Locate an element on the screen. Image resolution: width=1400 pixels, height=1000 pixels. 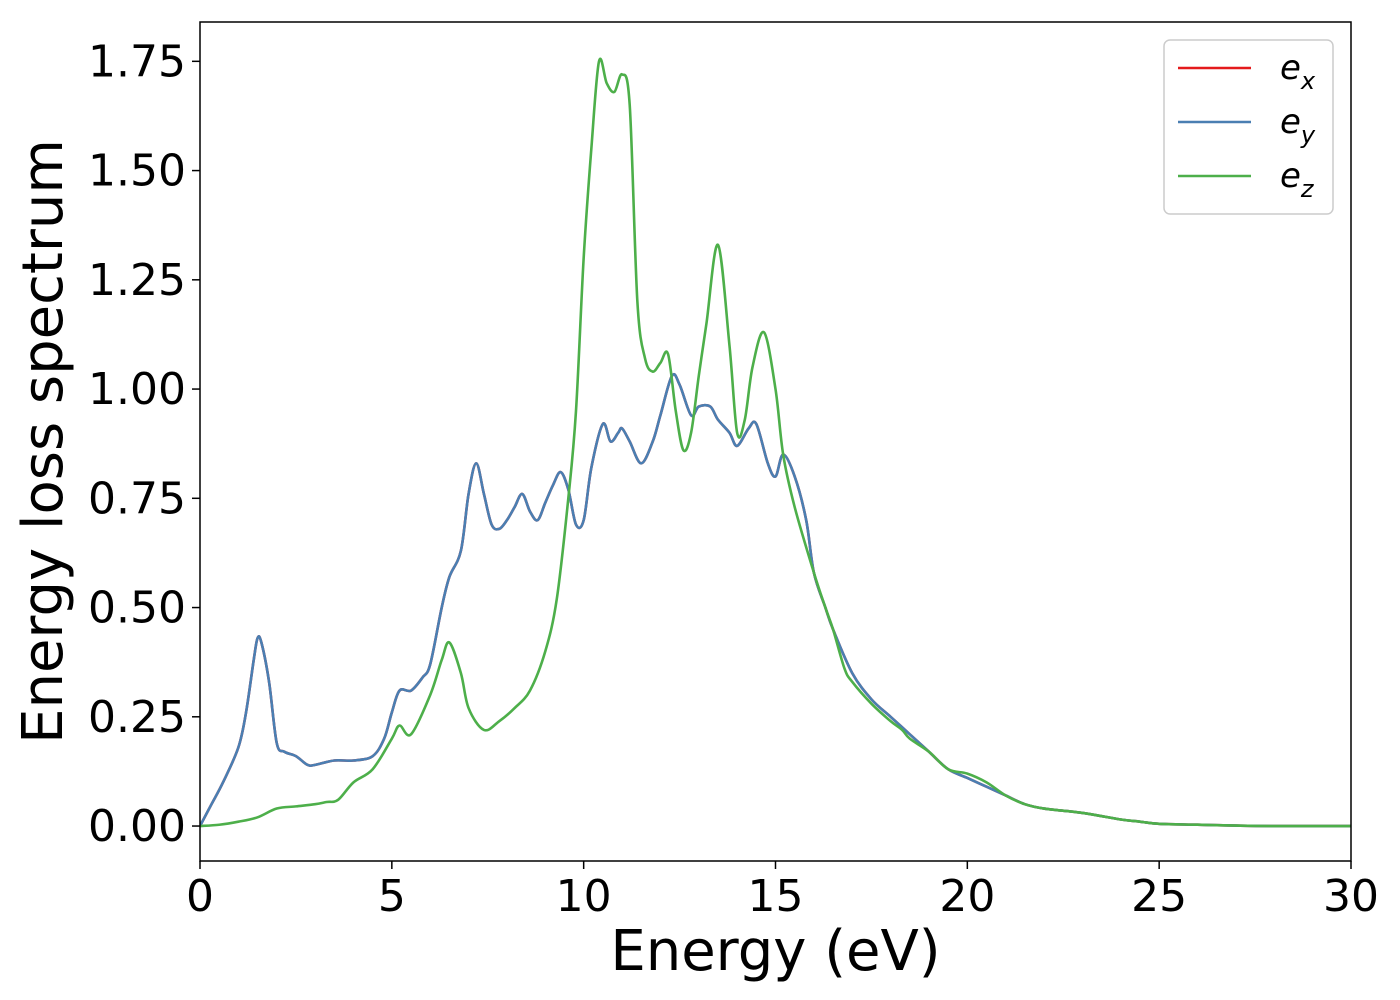
legend-label-ez: ez is located at coordinates (1297, 179).